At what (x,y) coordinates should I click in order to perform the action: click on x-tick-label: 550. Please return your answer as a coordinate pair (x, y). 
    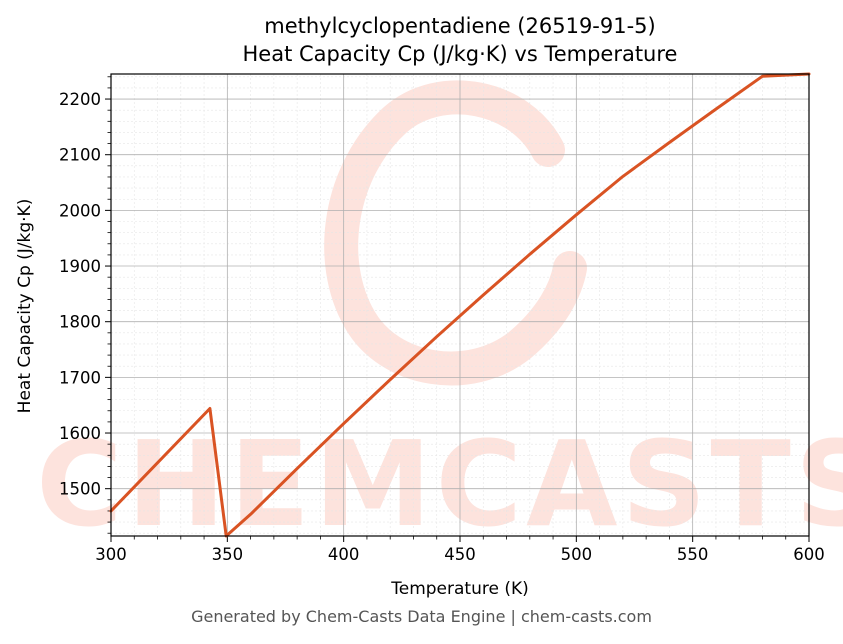
    Looking at the image, I should click on (693, 554).